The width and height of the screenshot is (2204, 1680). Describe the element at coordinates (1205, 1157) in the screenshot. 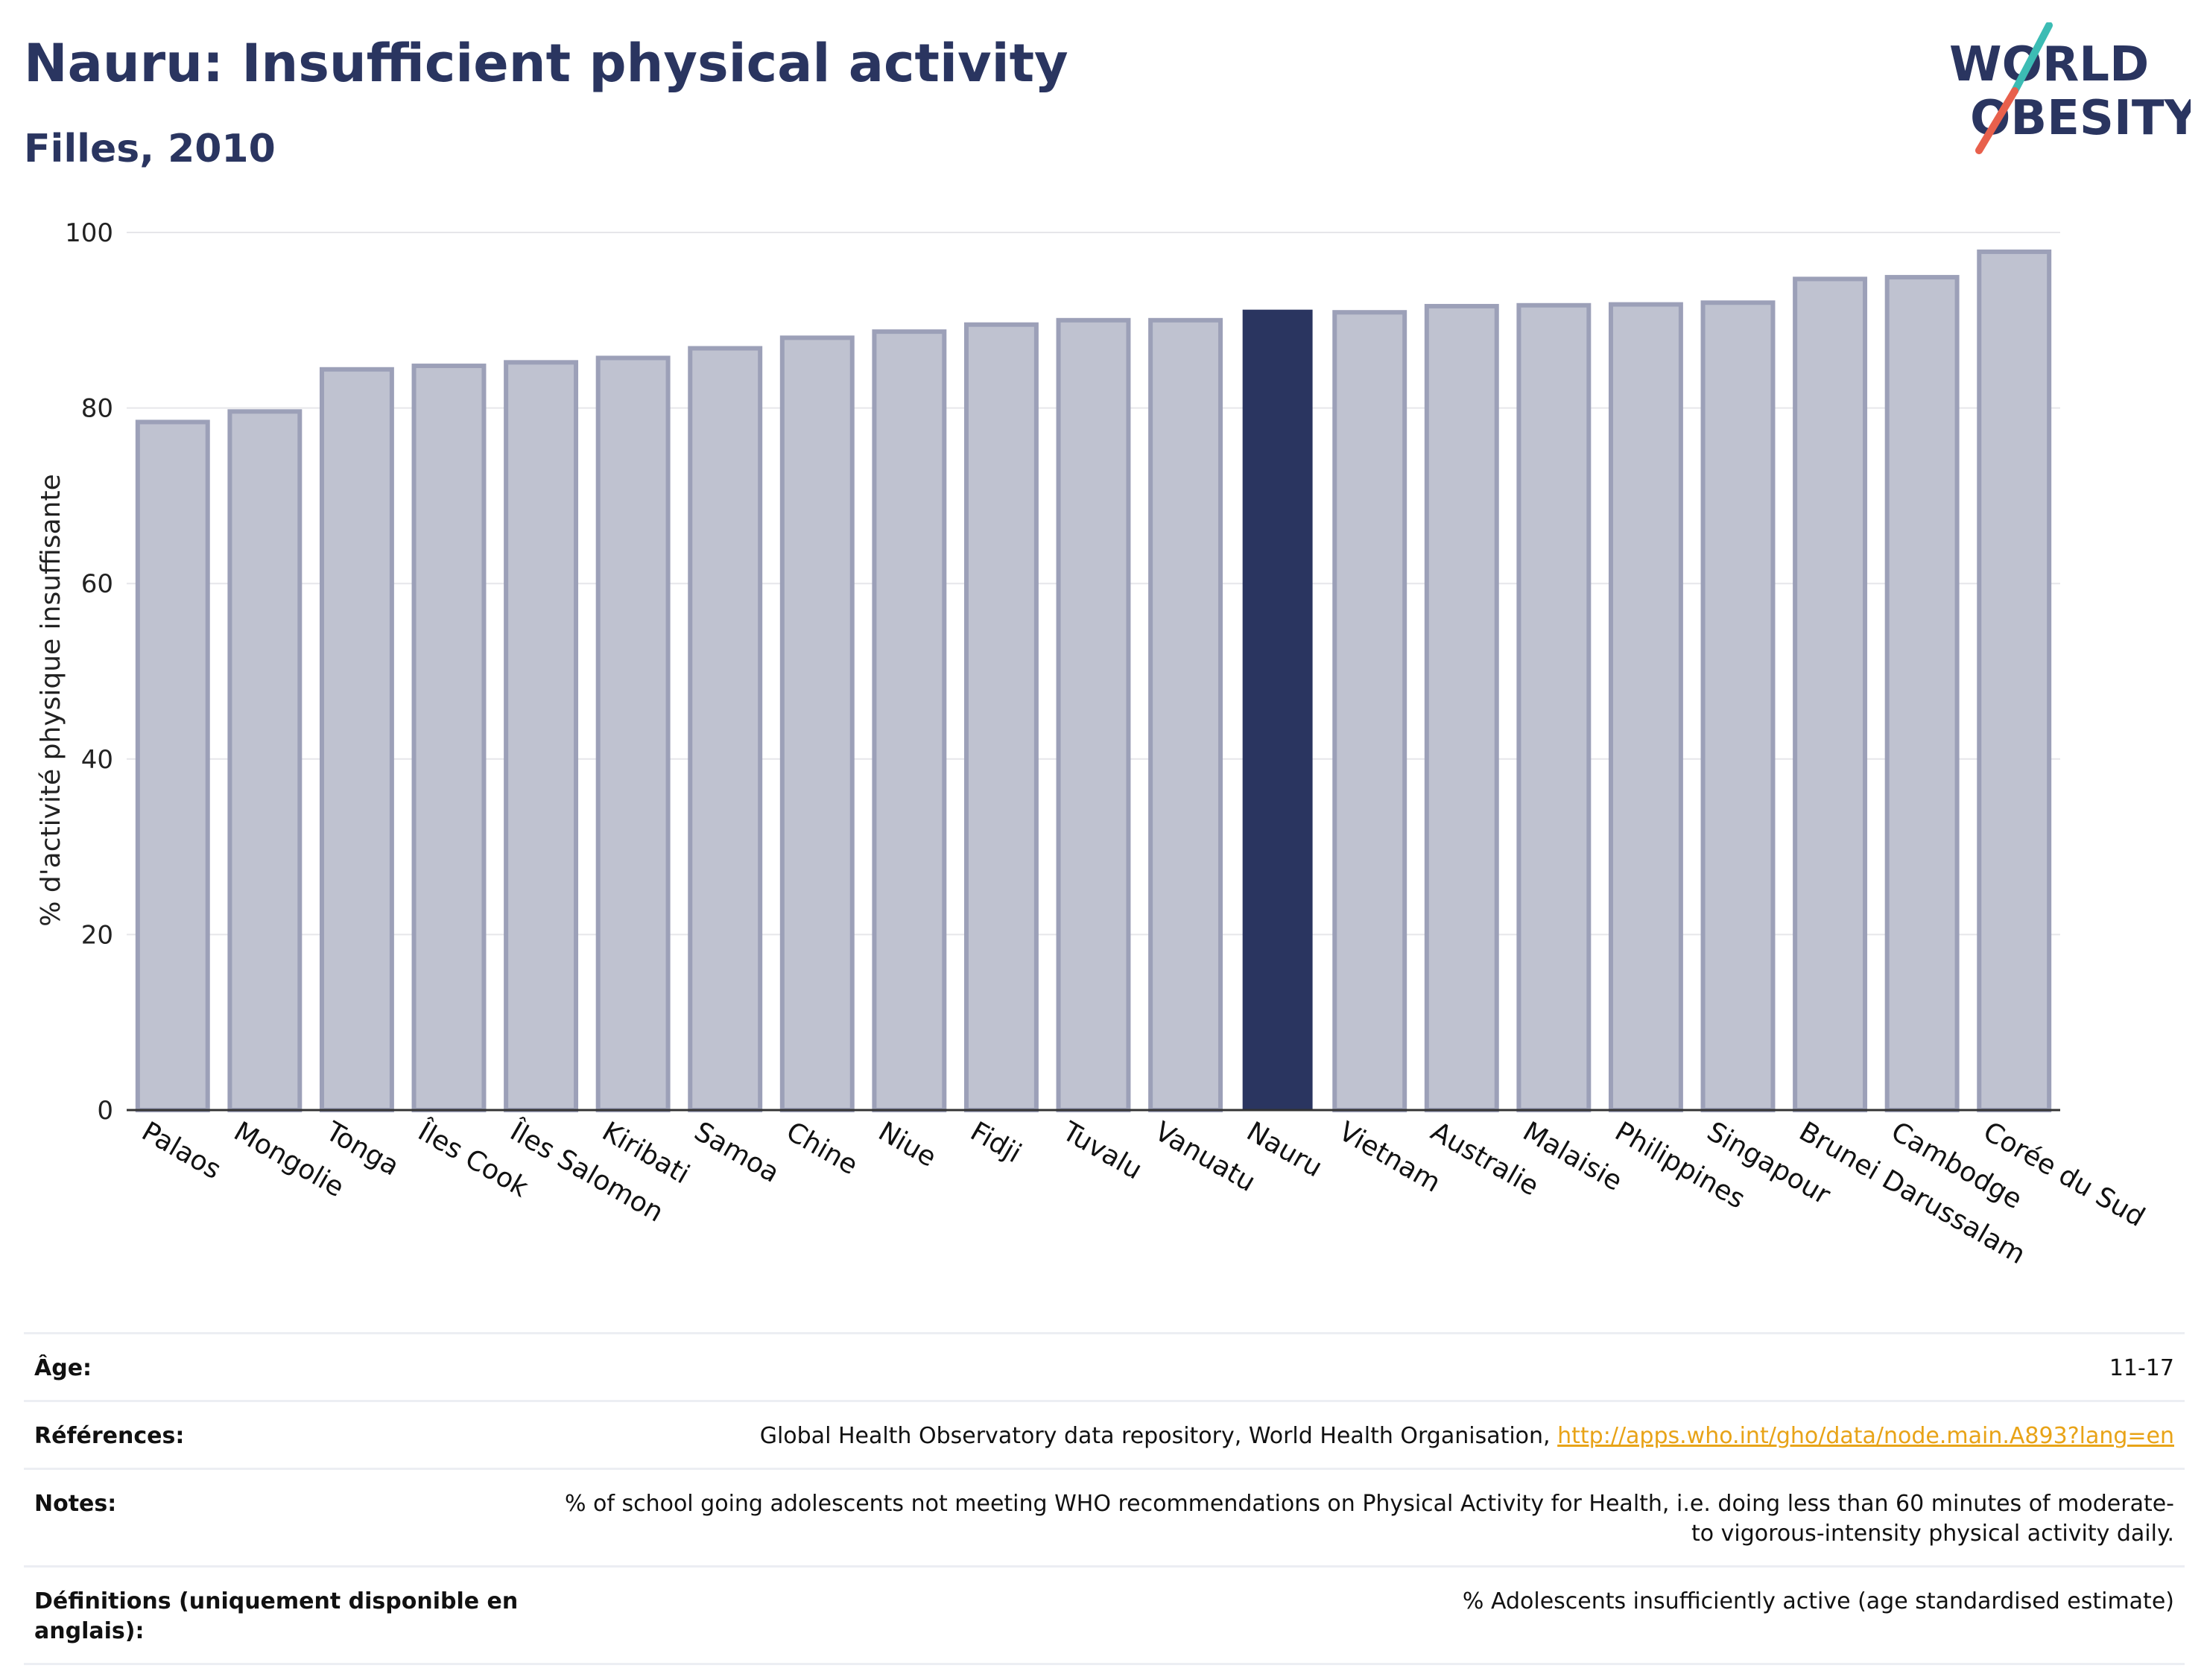

I see `x-tick-label: Vanuatu` at that location.